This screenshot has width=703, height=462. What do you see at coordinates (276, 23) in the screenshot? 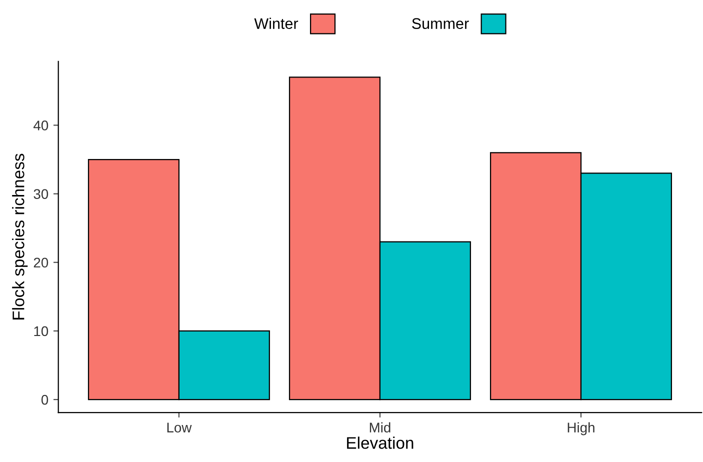
I see `legend-label: Winter` at bounding box center [276, 23].